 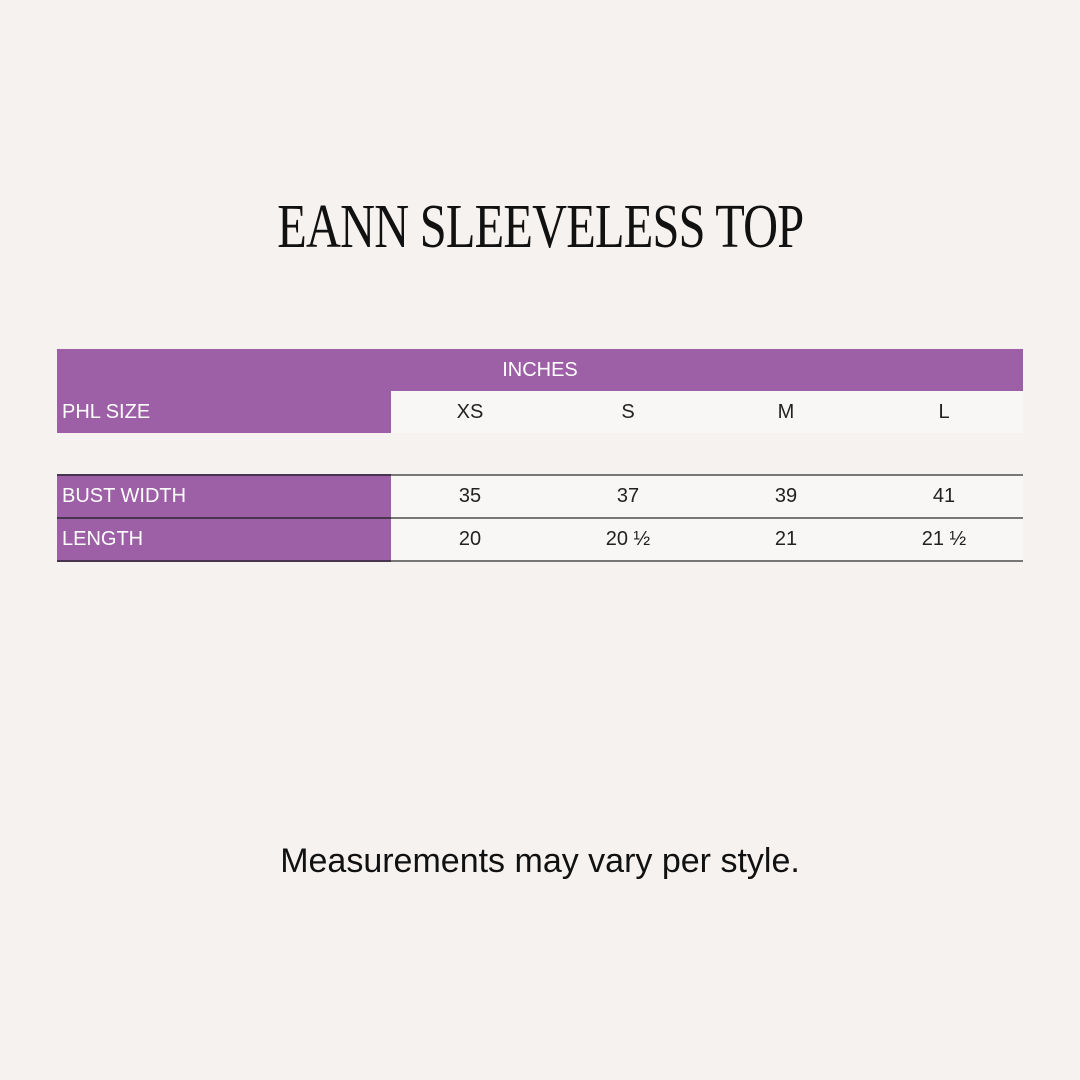 I want to click on row-label-bust-width: BUST WIDTH, so click(x=224, y=496).